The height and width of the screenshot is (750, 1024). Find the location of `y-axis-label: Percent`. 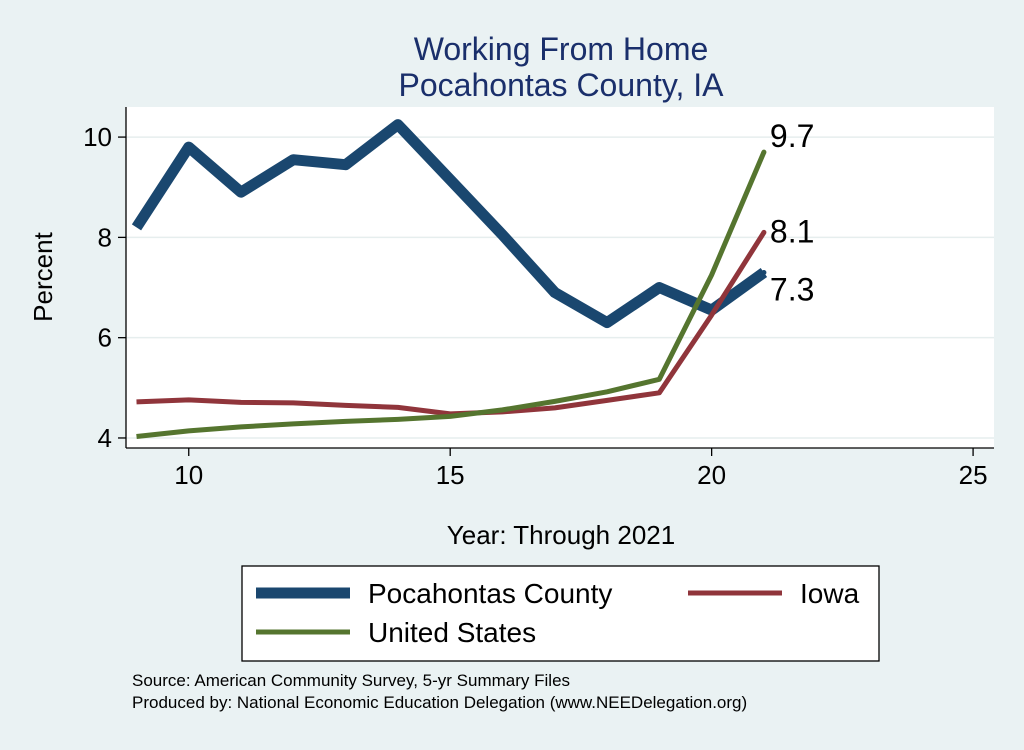

y-axis-label: Percent is located at coordinates (43, 276).